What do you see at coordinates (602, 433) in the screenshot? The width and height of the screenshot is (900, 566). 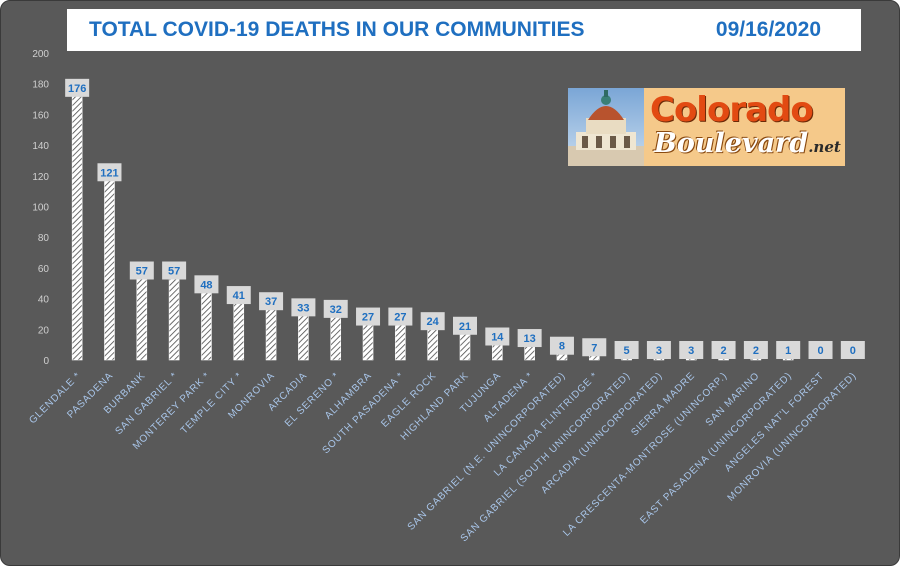 I see `category-label: ARCADIA (UNINCORPORATED)` at bounding box center [602, 433].